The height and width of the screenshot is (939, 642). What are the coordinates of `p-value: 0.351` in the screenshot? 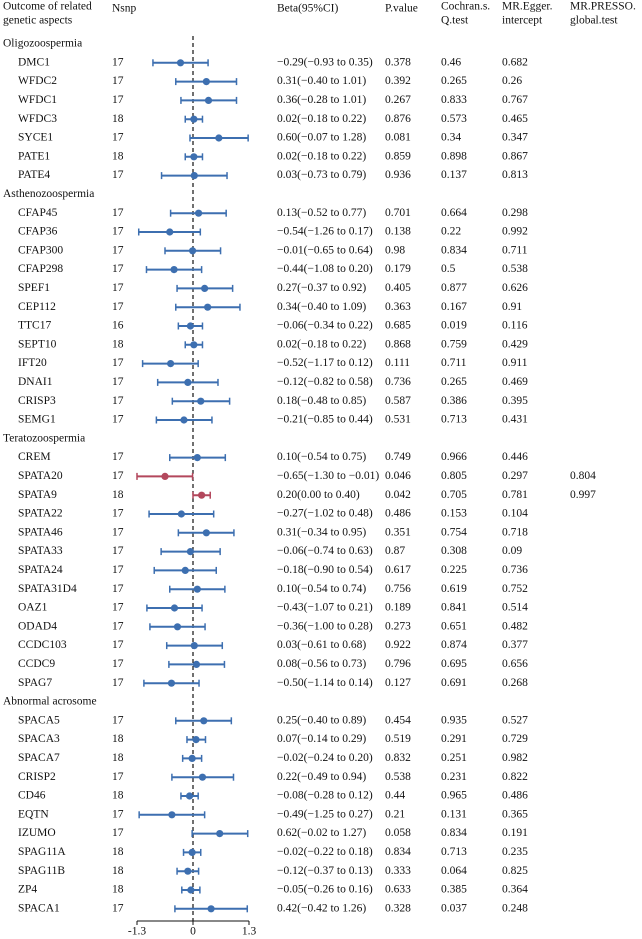 It's located at (398, 532).